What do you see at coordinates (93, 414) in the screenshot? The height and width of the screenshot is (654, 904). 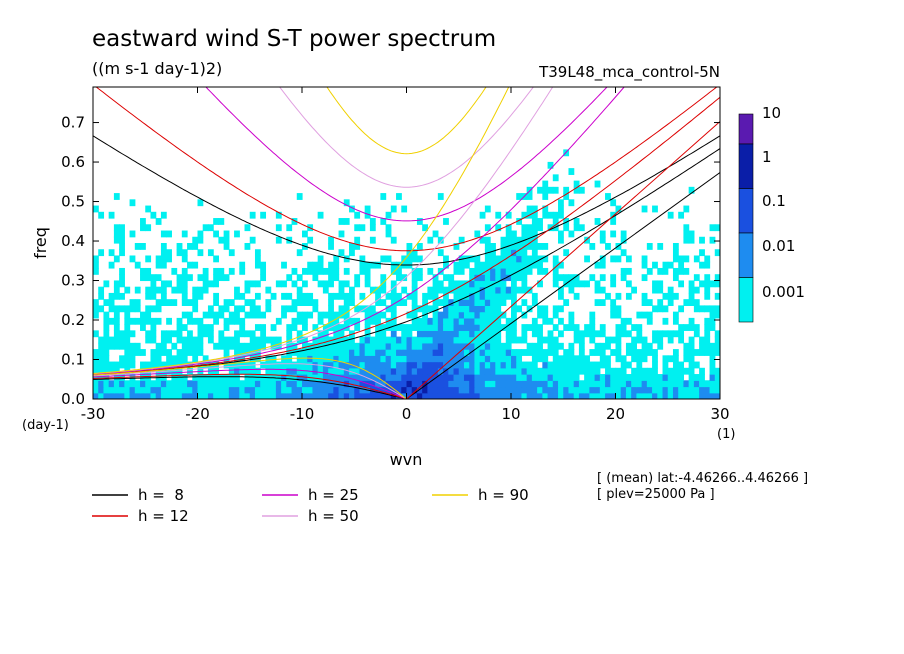 I see `x-tick-label: -30` at bounding box center [93, 414].